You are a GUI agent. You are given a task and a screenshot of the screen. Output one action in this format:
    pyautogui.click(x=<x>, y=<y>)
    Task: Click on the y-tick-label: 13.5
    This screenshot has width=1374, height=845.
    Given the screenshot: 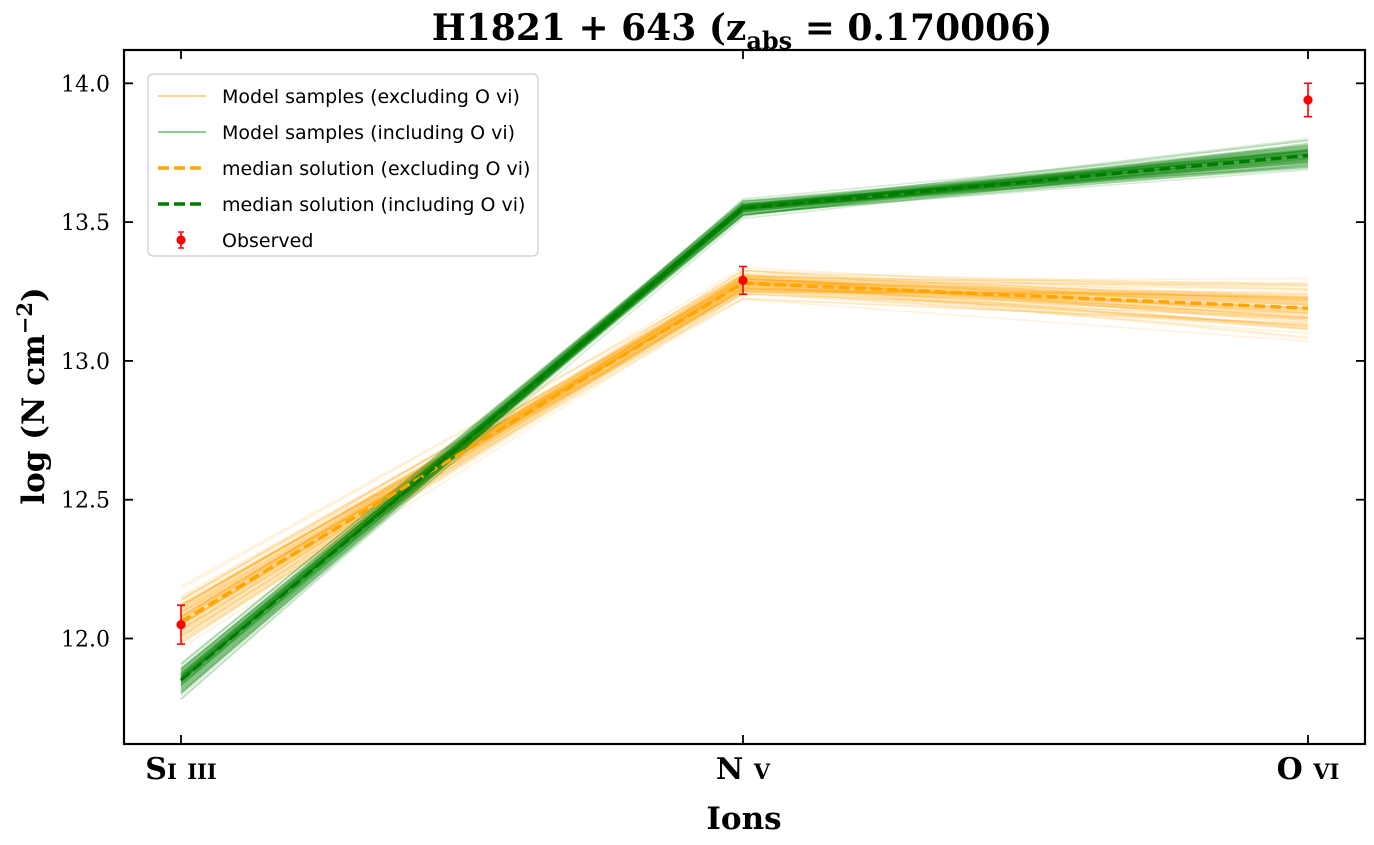 What is the action you would take?
    pyautogui.click(x=85, y=223)
    